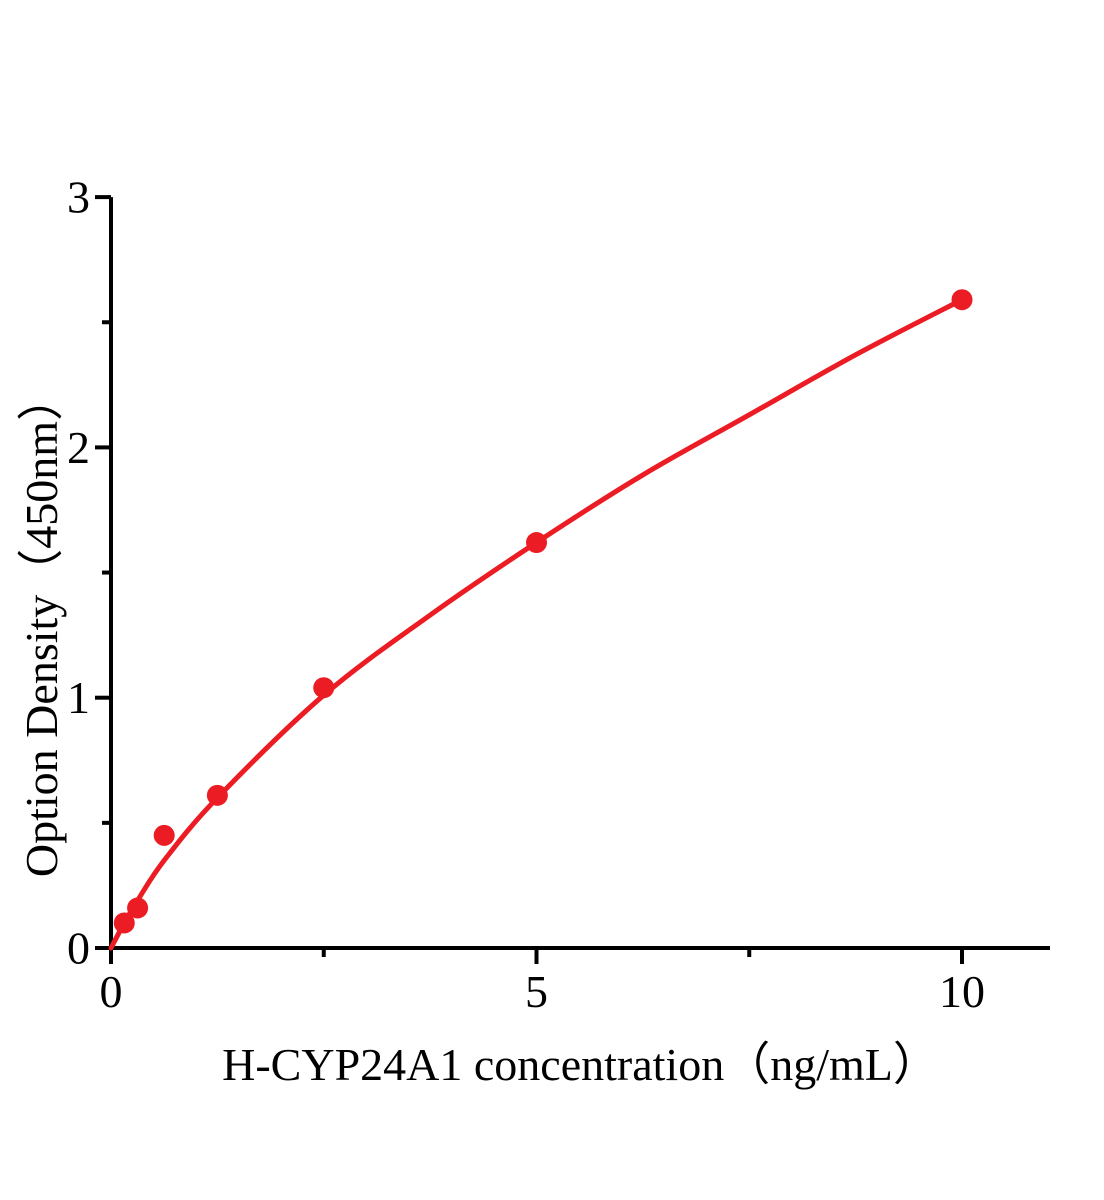 This screenshot has width=1104, height=1200. What do you see at coordinates (78, 197) in the screenshot?
I see `y-tick-label: 3` at bounding box center [78, 197].